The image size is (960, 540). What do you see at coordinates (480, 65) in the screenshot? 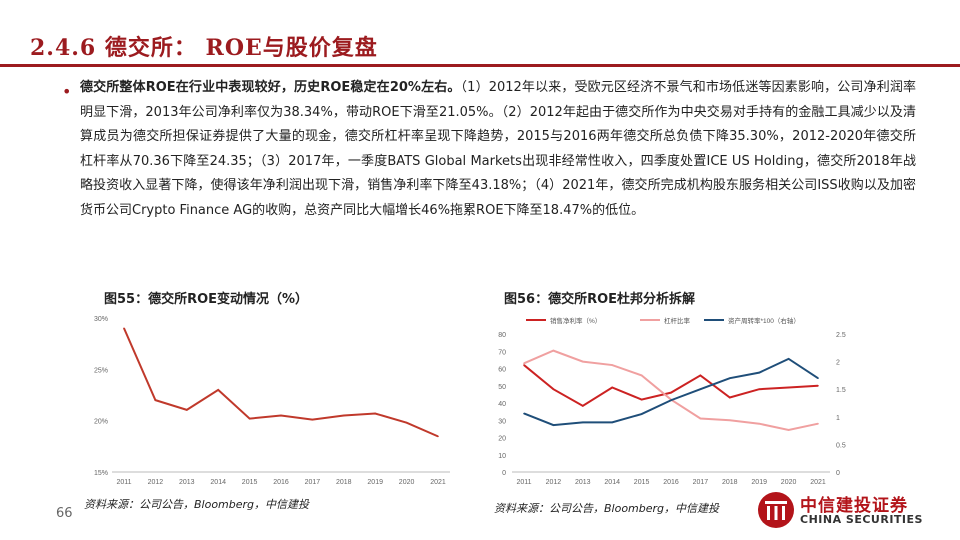
I see `title-divider` at bounding box center [480, 65].